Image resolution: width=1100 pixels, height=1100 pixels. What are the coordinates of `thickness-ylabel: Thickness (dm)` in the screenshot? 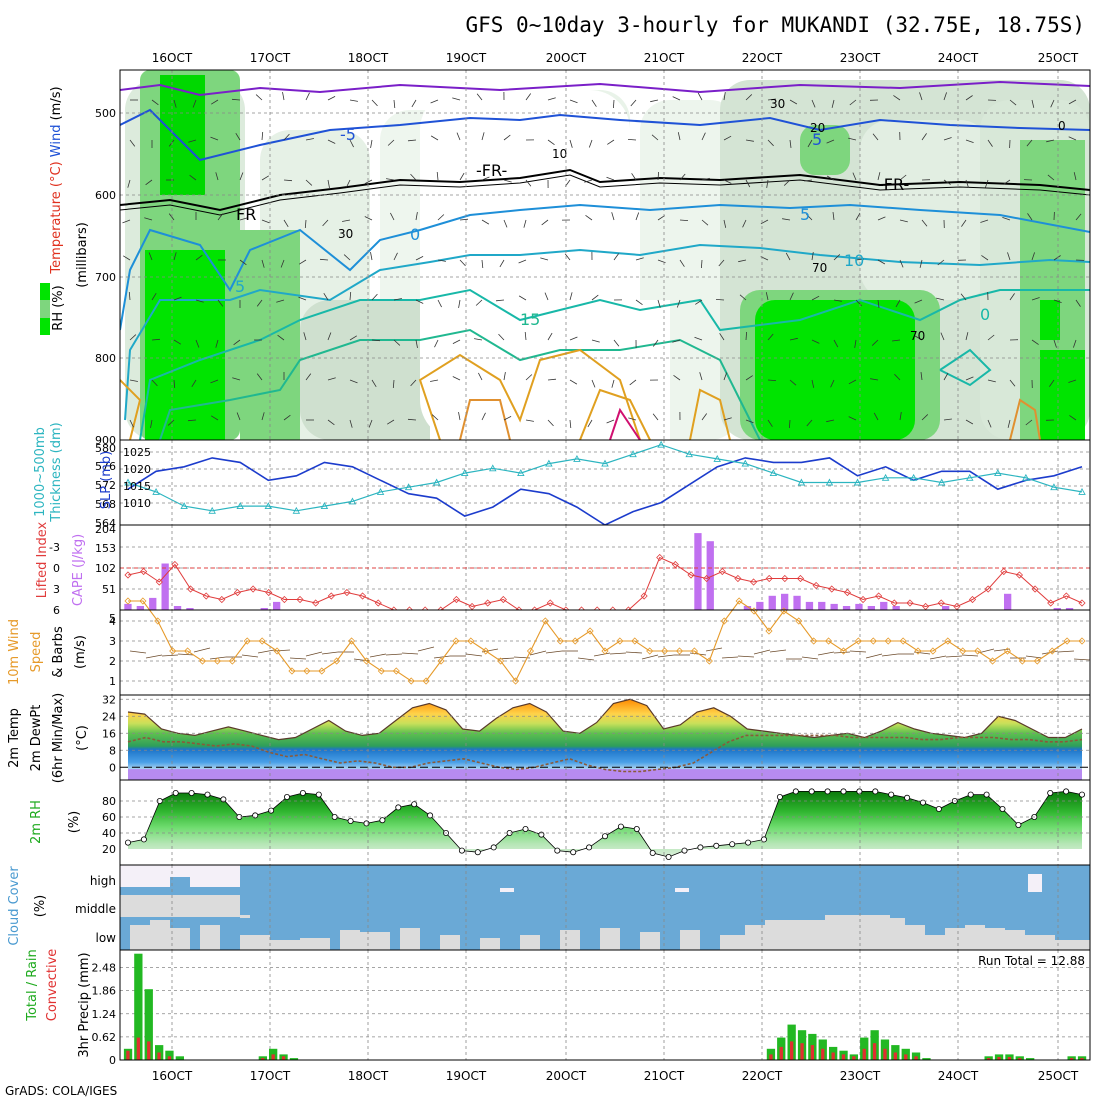 It's located at (56, 472).